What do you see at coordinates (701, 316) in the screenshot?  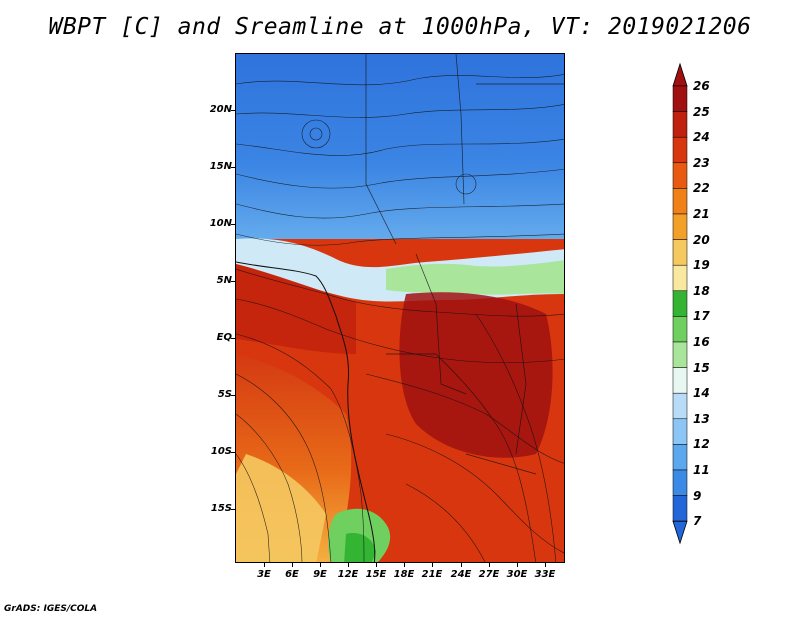 I see `colorbar-label: 17` at bounding box center [701, 316].